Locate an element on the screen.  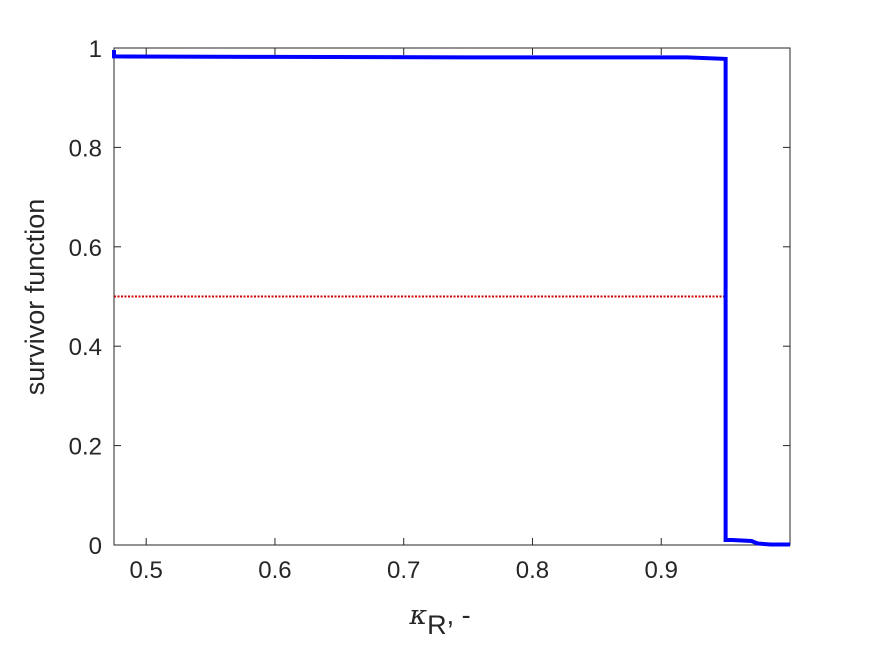
x-axis-label: κR, - is located at coordinates (439, 620).